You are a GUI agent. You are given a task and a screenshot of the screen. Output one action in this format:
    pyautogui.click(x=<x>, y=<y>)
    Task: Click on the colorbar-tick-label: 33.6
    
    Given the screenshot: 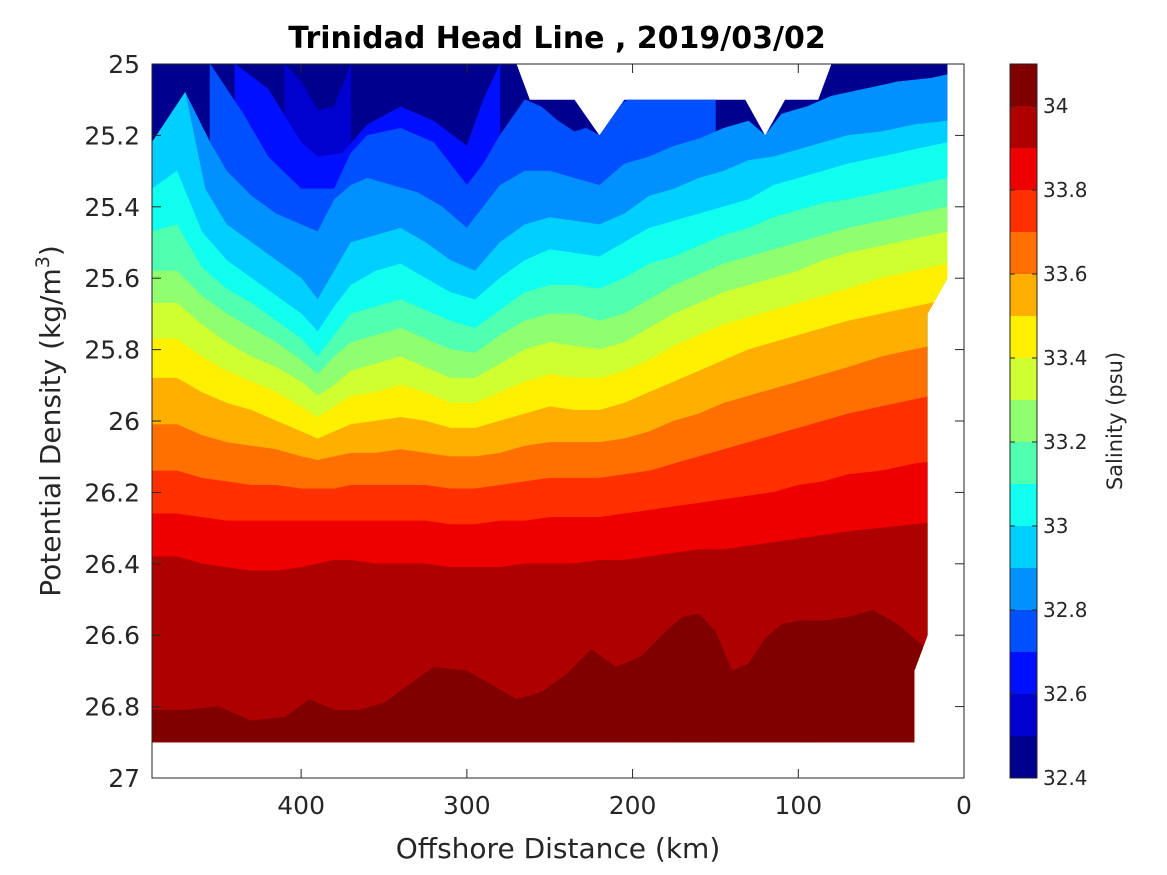 What is the action you would take?
    pyautogui.click(x=1065, y=274)
    